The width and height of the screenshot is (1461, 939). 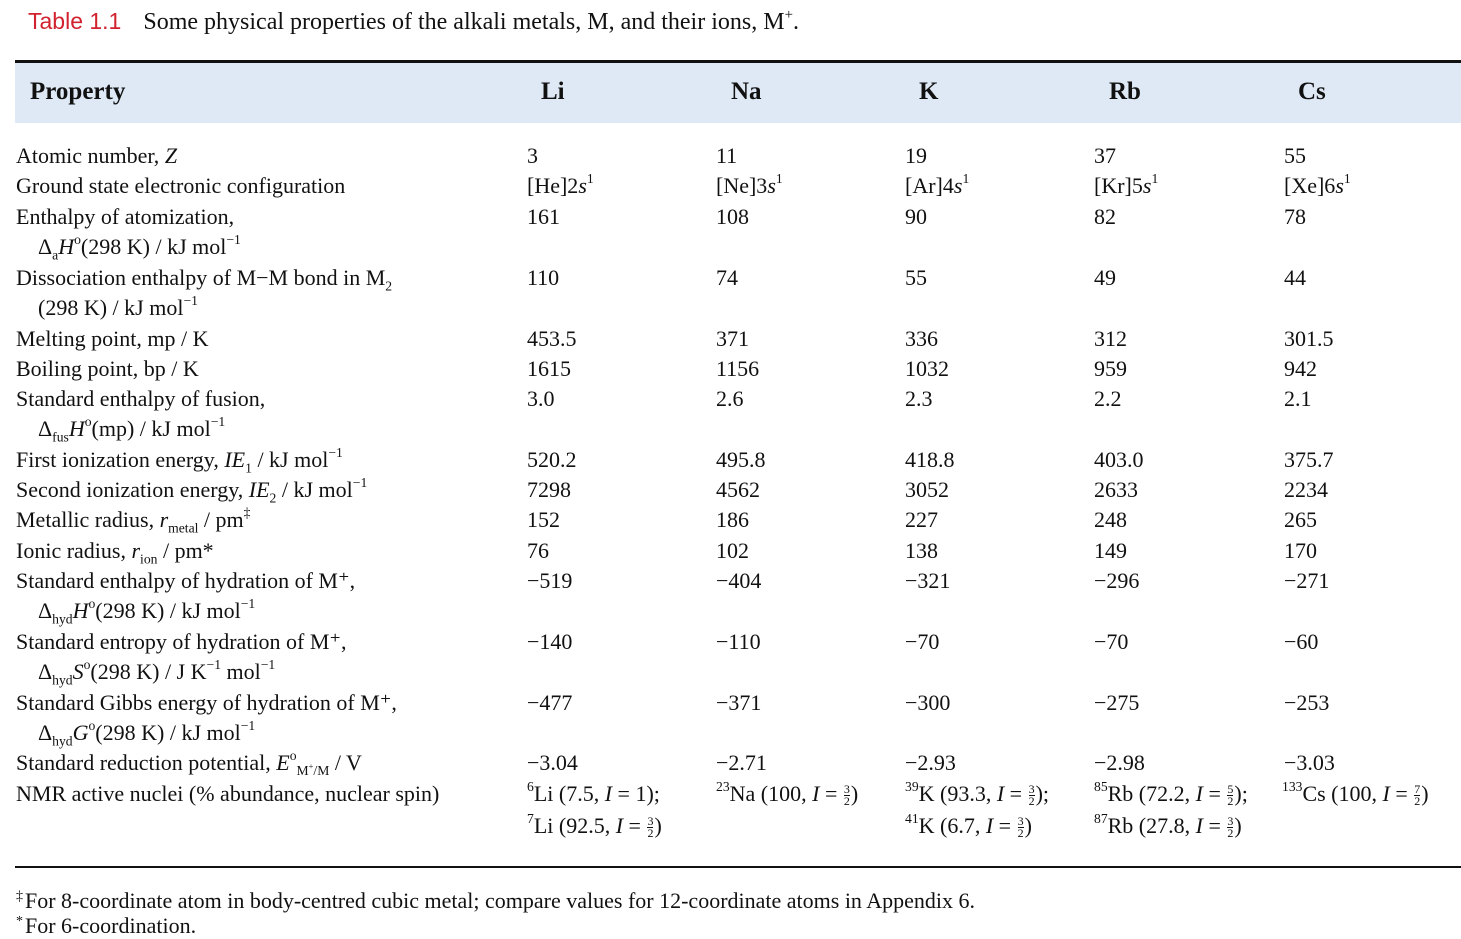 I want to click on table-label: Table 1.1, so click(x=75, y=21).